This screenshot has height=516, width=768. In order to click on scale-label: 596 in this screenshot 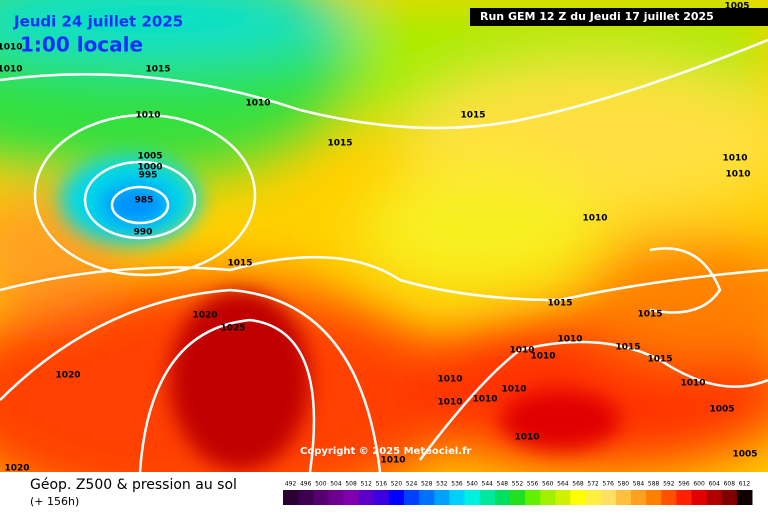, I will do `click(684, 484)`.